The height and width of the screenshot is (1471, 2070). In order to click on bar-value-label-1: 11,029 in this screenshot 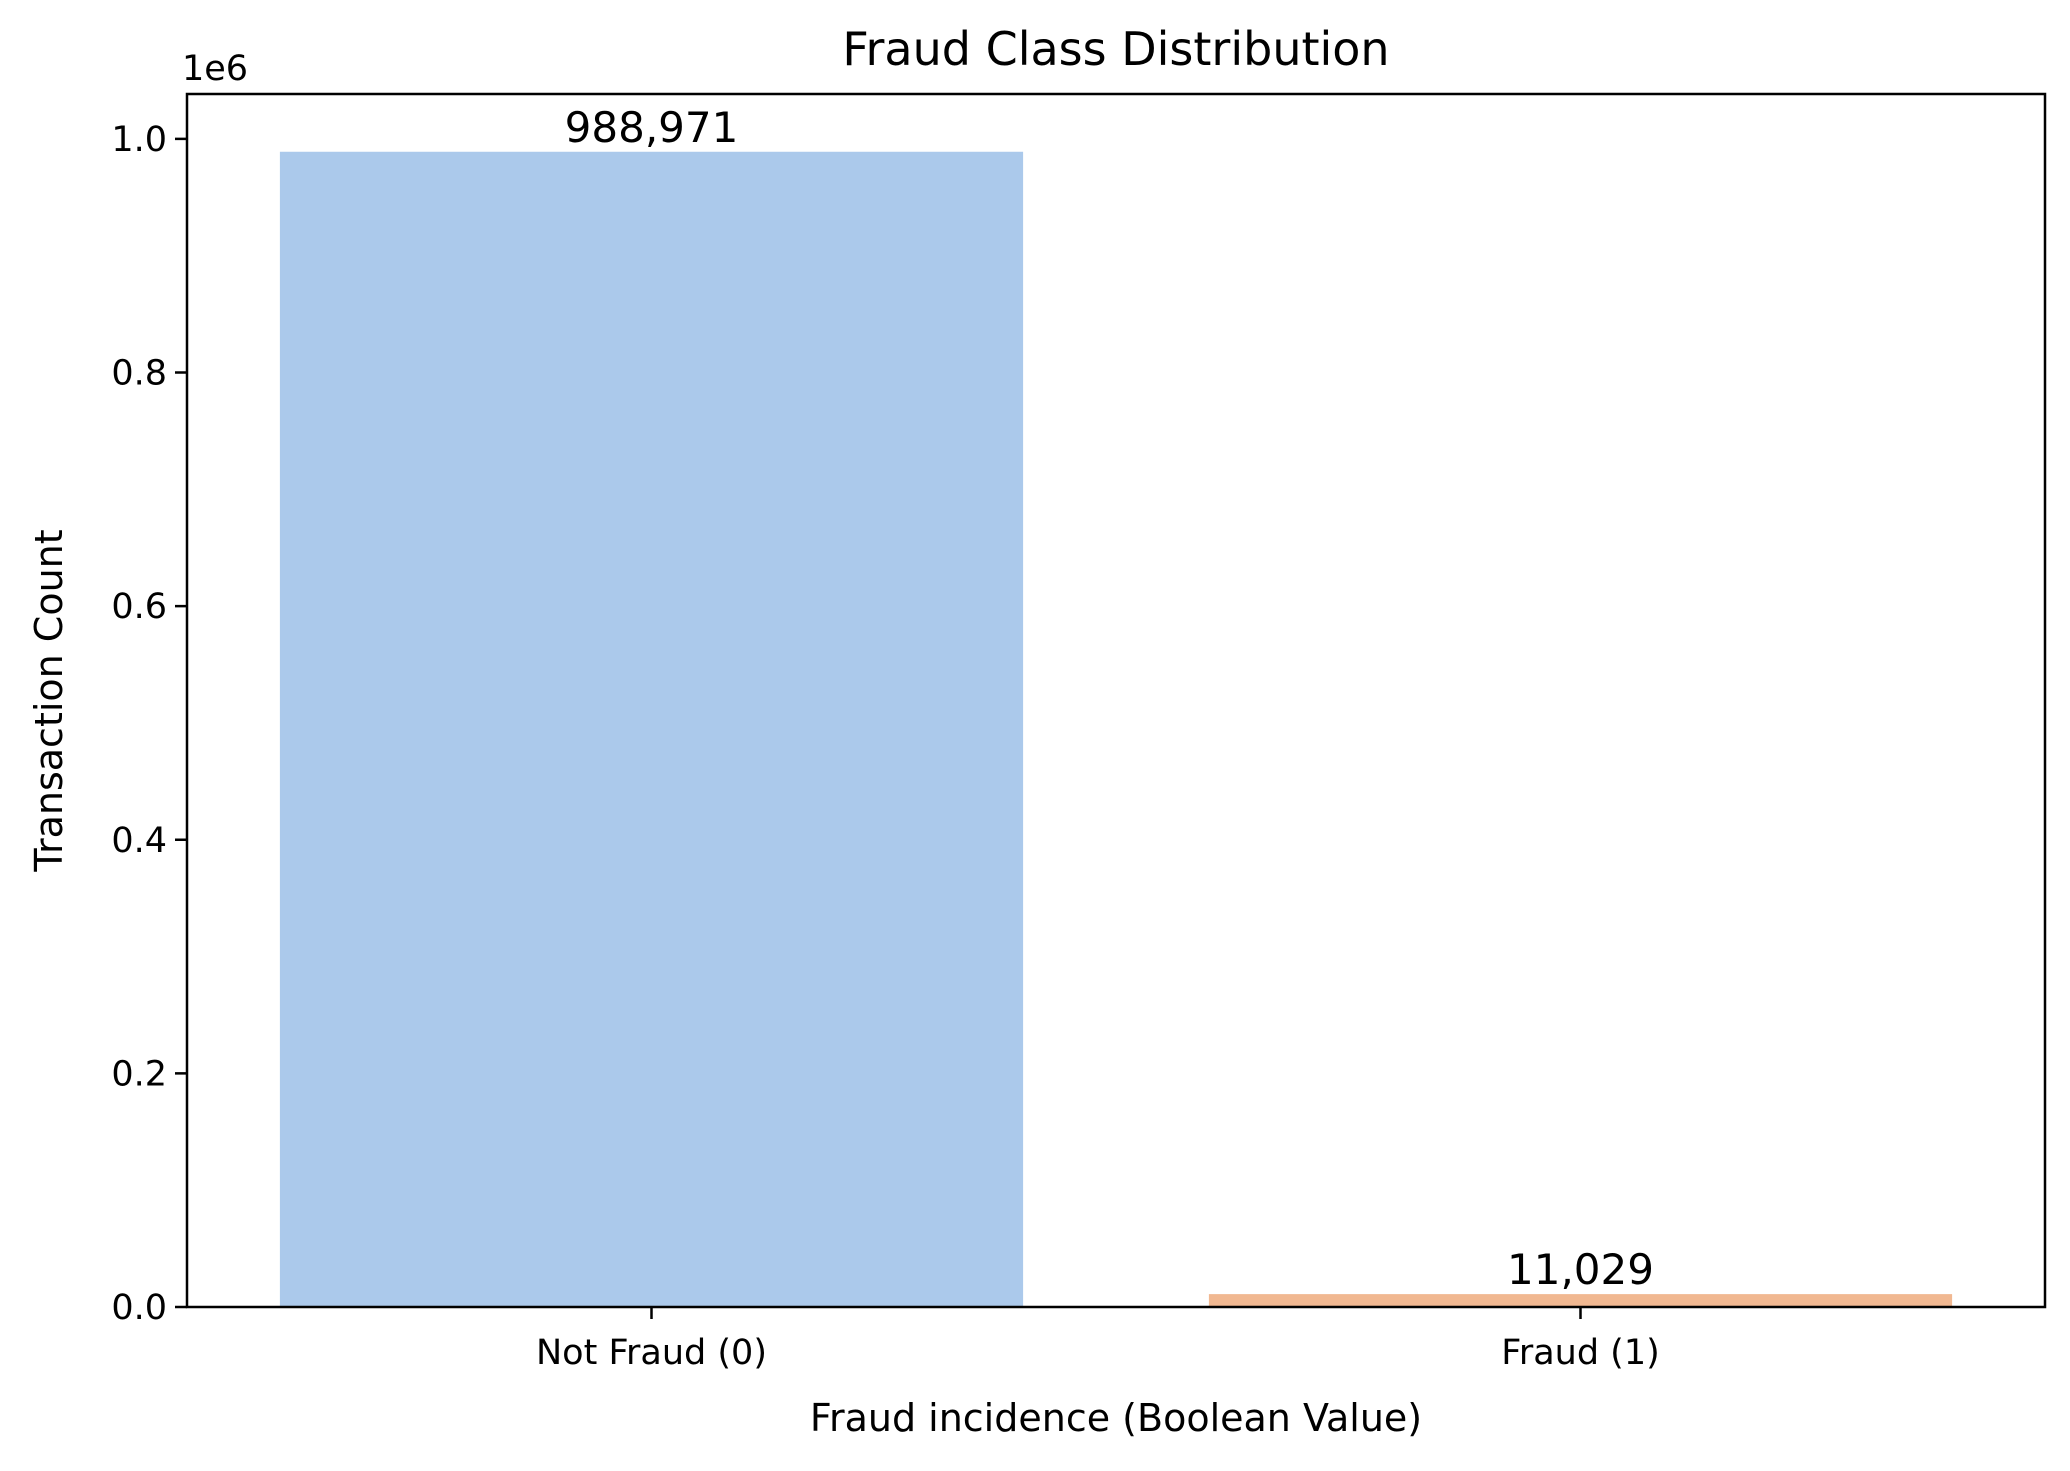, I will do `click(1580, 1269)`.